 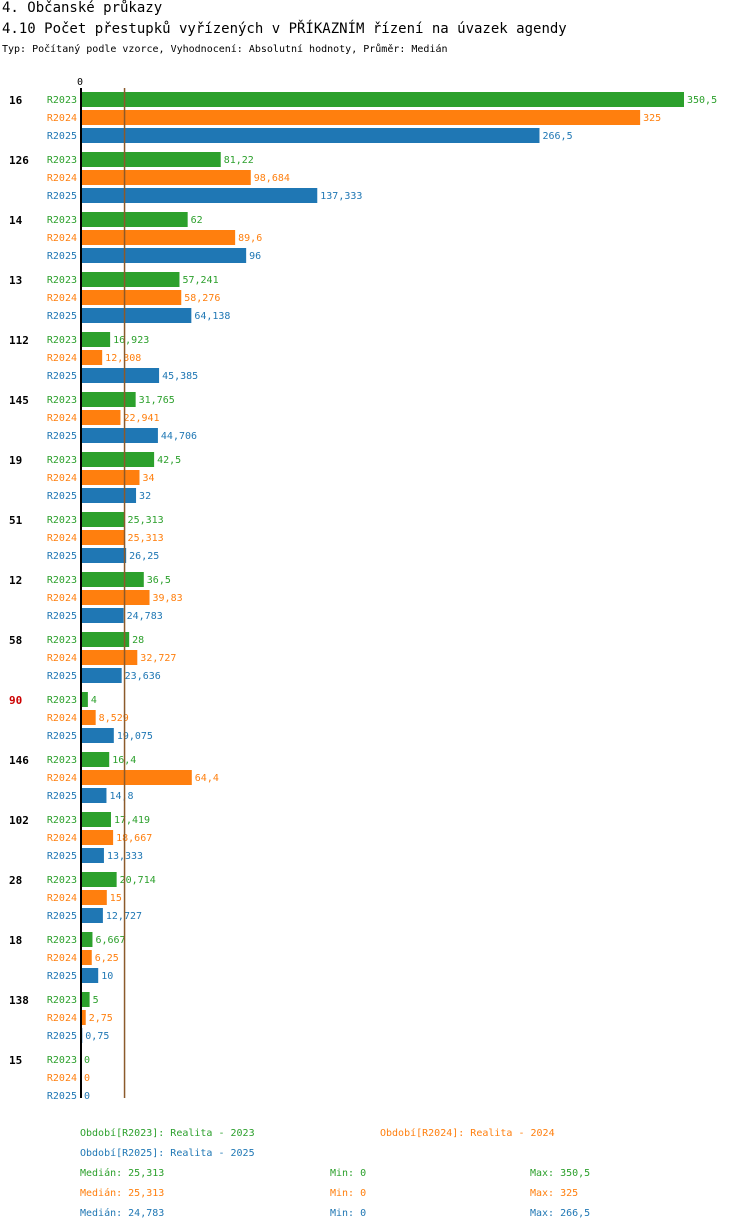 I want to click on legend-period-r2025: Období[R2025]: Realita - 2025, so click(x=167, y=1153).